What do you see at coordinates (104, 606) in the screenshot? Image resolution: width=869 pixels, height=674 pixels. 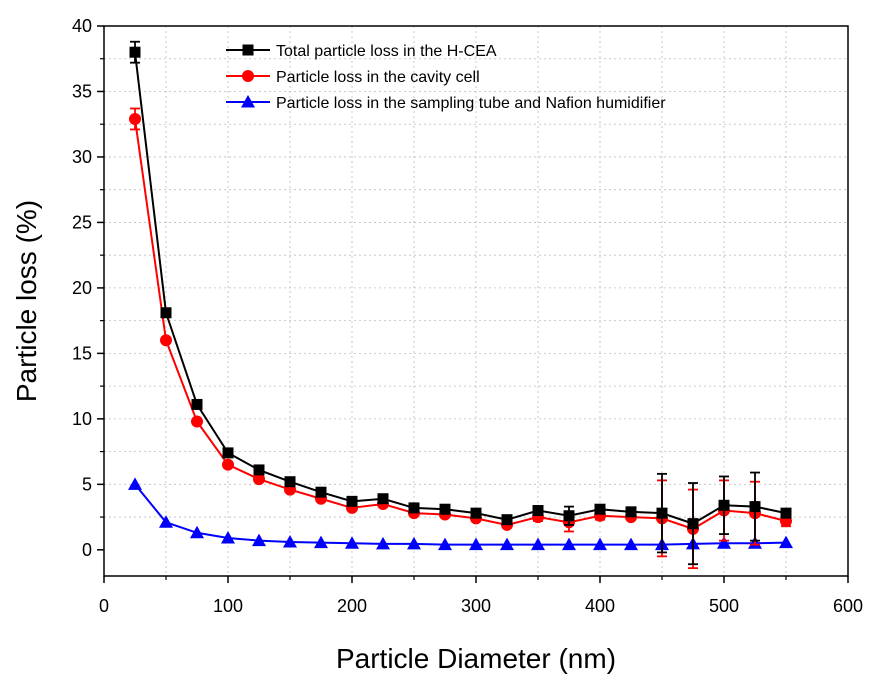 I see `x-tick-label: 0` at bounding box center [104, 606].